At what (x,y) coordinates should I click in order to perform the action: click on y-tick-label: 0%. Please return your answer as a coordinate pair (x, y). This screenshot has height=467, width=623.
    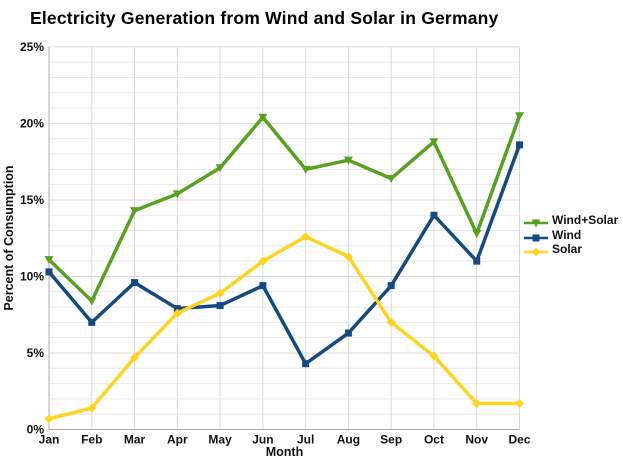
    Looking at the image, I should click on (36, 430).